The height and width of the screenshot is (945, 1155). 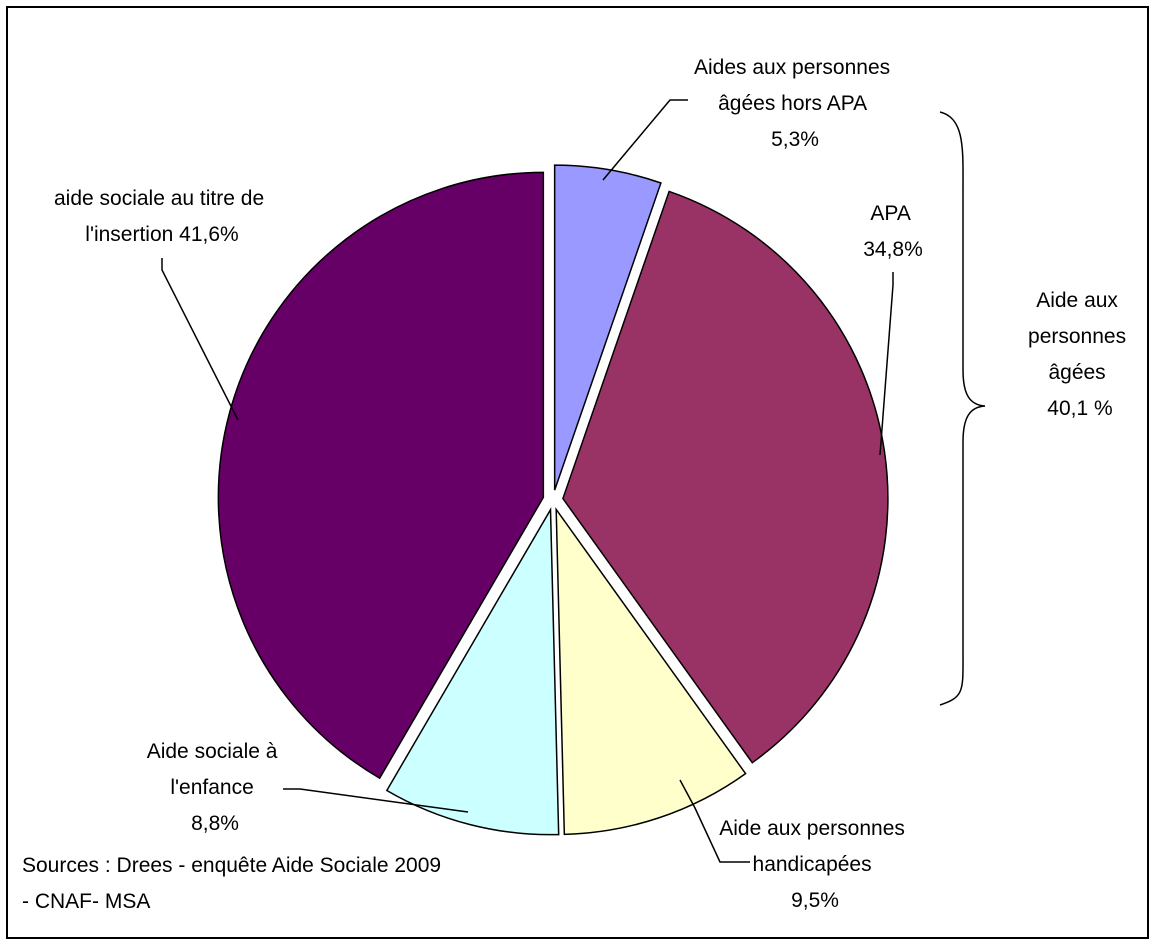 I want to click on label-handicapees: Aide aux personnes handicapées 9,5%, so click(x=814, y=864).